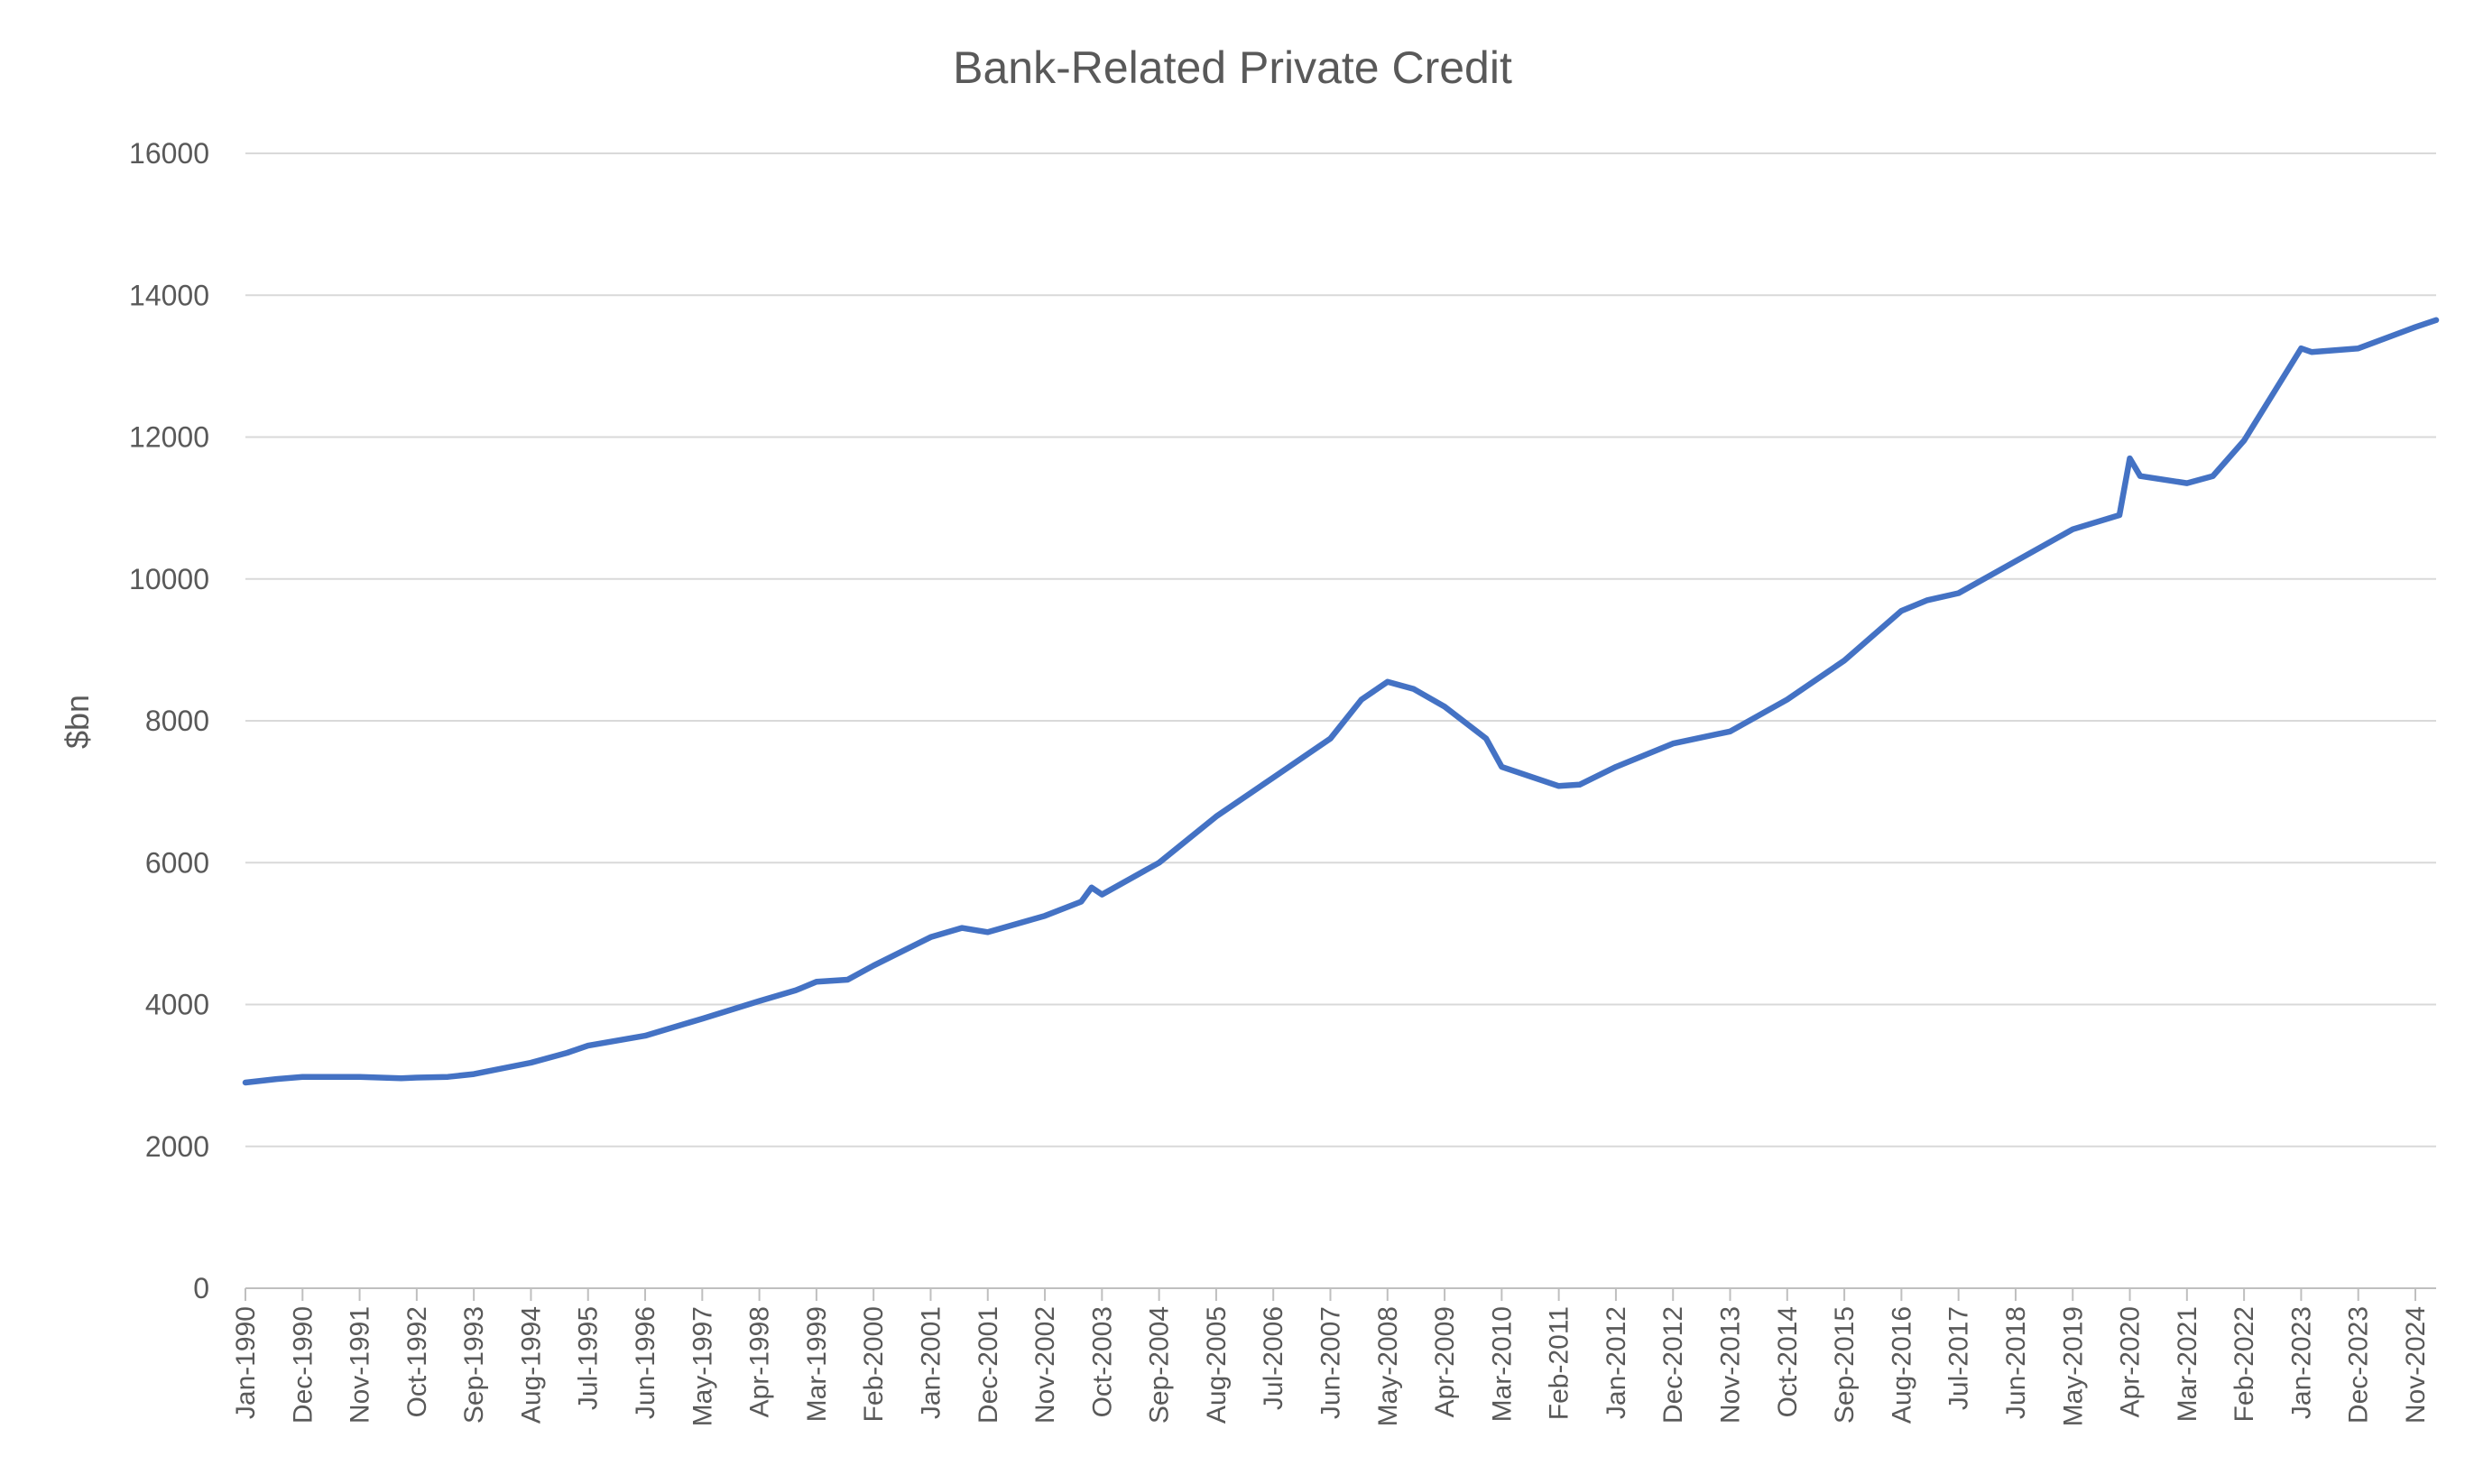 The width and height of the screenshot is (2465, 1484). I want to click on x-tick-label: May-1997, so click(702, 1366).